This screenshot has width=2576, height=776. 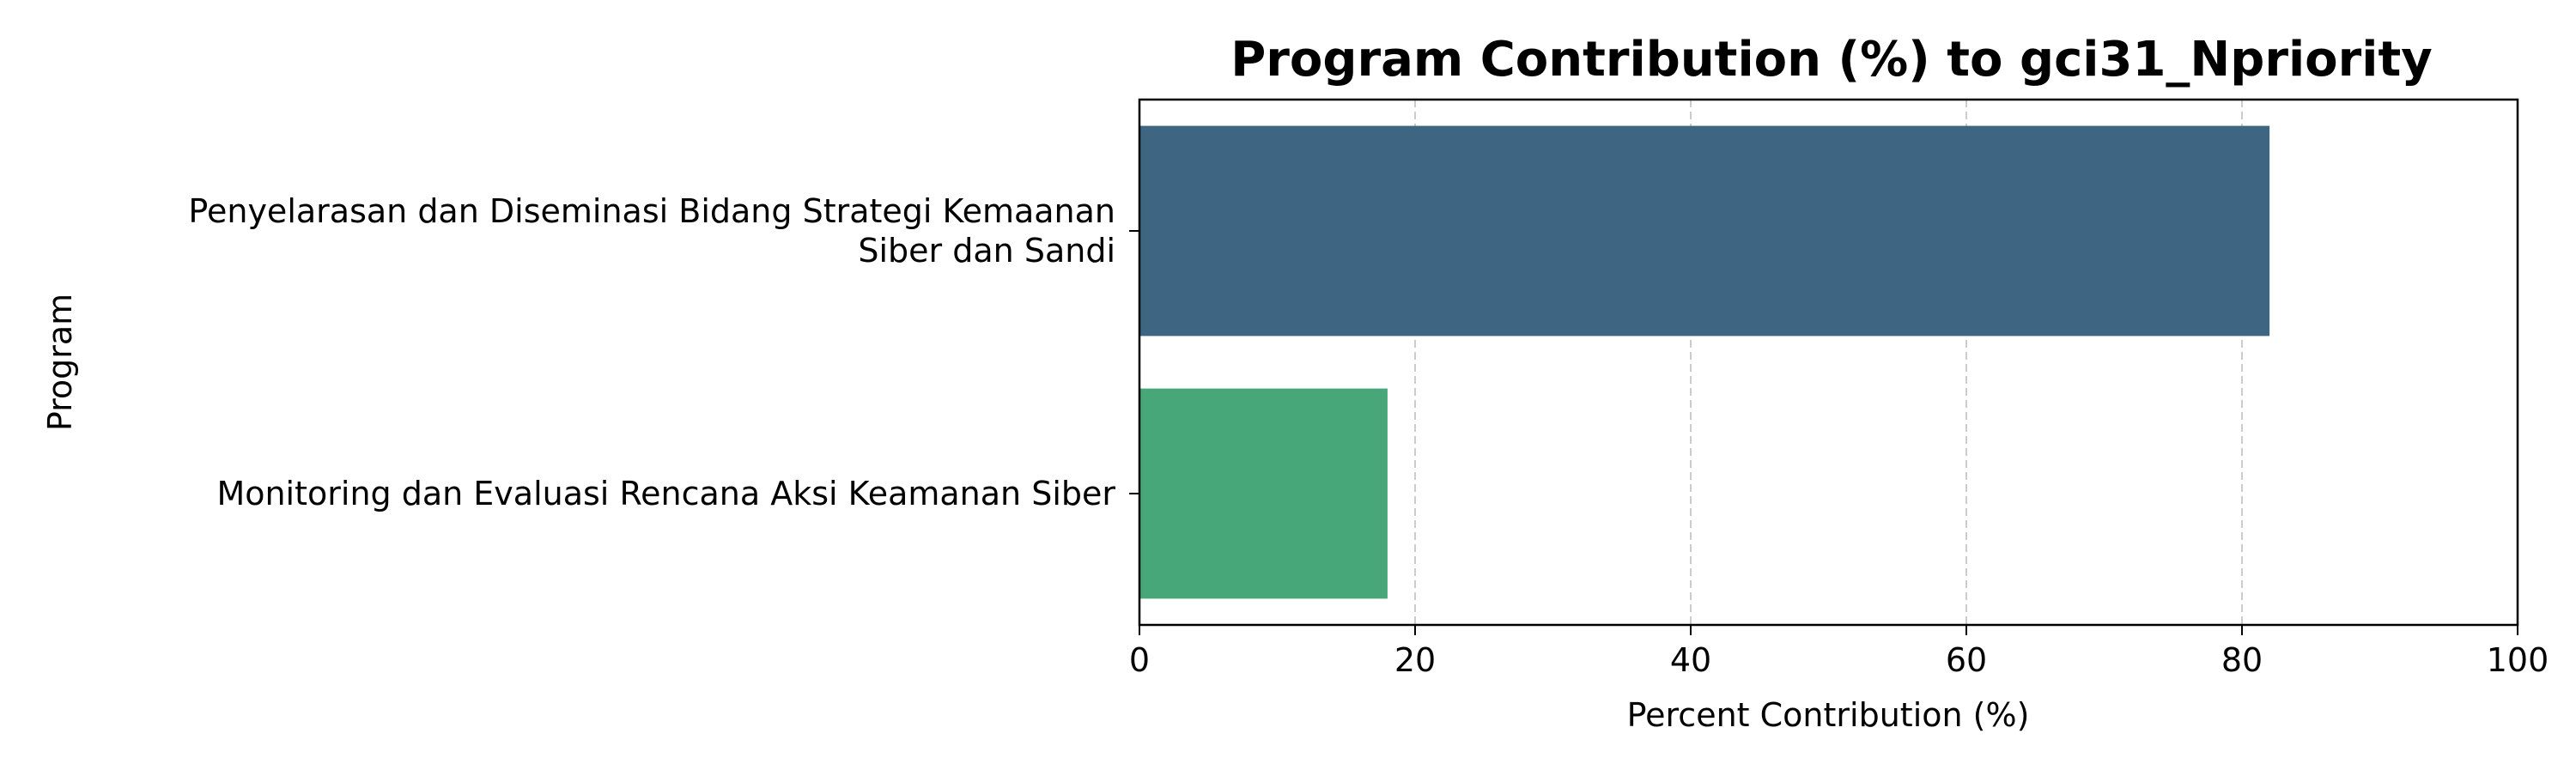 What do you see at coordinates (2242, 660) in the screenshot?
I see `x-tick-label: 80` at bounding box center [2242, 660].